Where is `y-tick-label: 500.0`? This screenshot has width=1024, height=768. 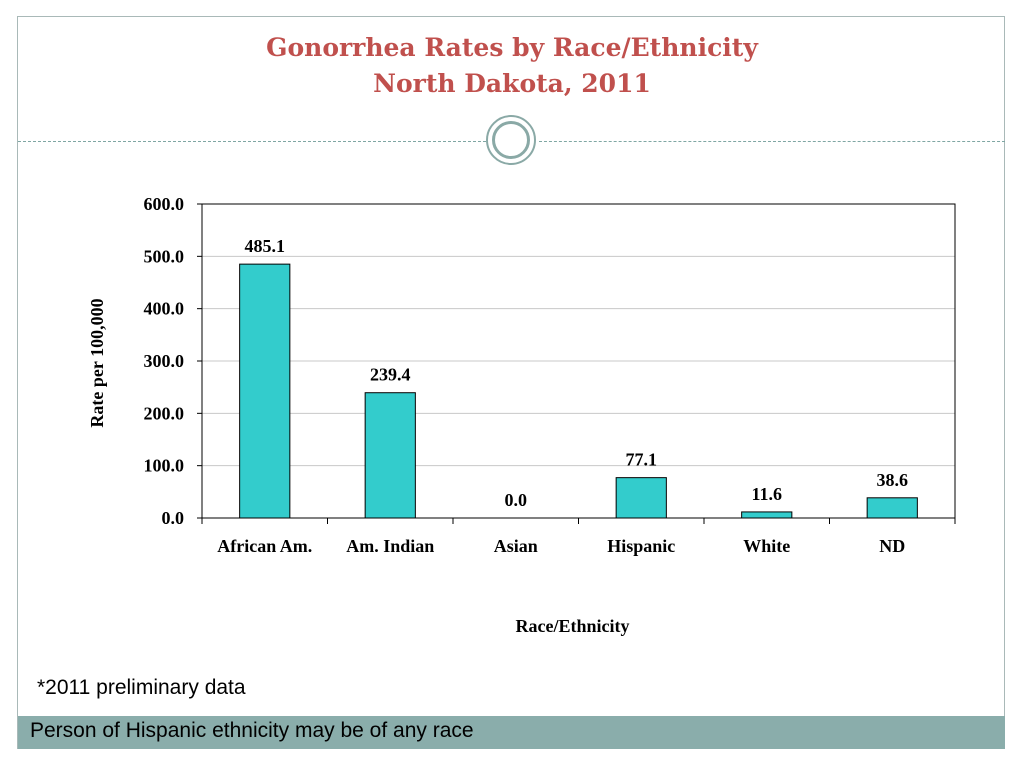
y-tick-label: 500.0 is located at coordinates (164, 256).